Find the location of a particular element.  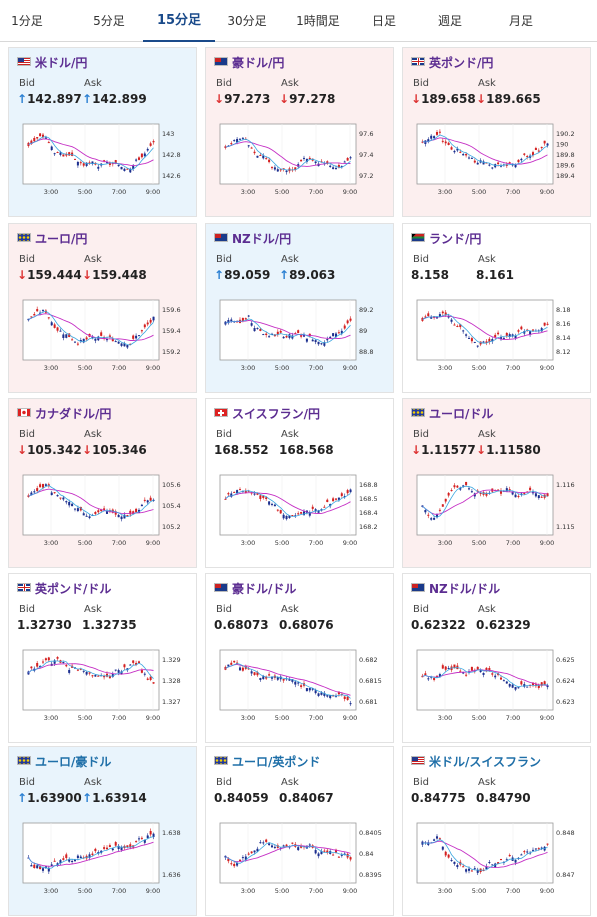

price-chart: 3:00 5:00 7:00 9:00 0.8405 0.84 0.8395 is located at coordinates (300, 865).